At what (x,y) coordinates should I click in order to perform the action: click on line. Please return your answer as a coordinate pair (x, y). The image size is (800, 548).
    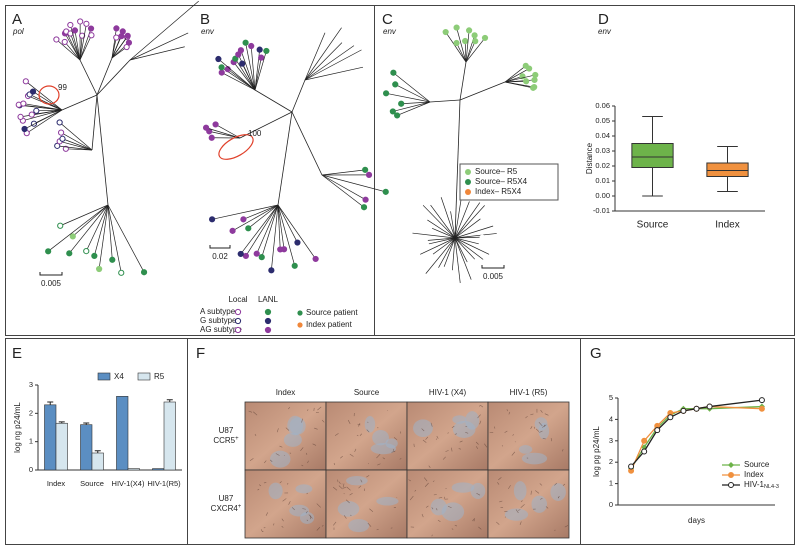
    Looking at the image, I should click on (696, 437).